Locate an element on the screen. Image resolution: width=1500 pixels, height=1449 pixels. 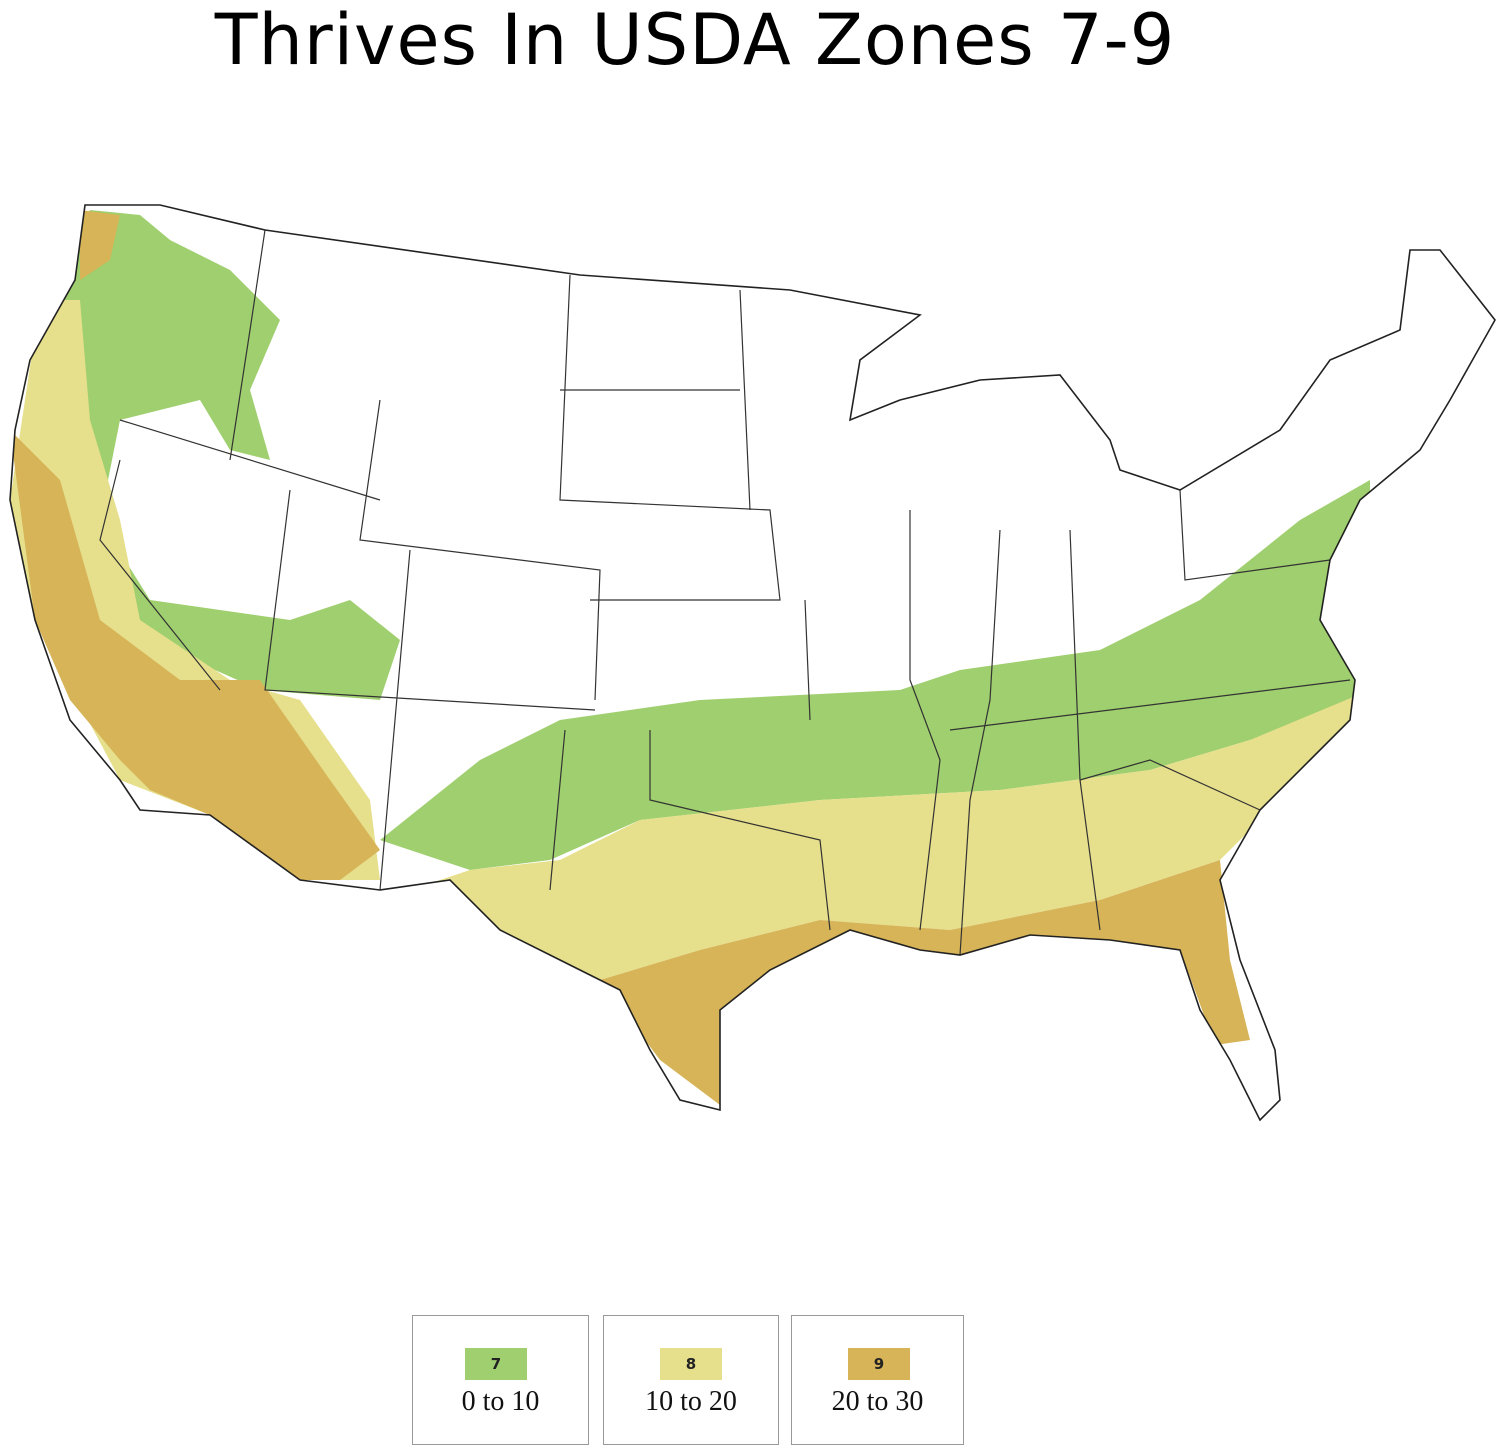
zone-8-area is located at coordinates (875, 835).